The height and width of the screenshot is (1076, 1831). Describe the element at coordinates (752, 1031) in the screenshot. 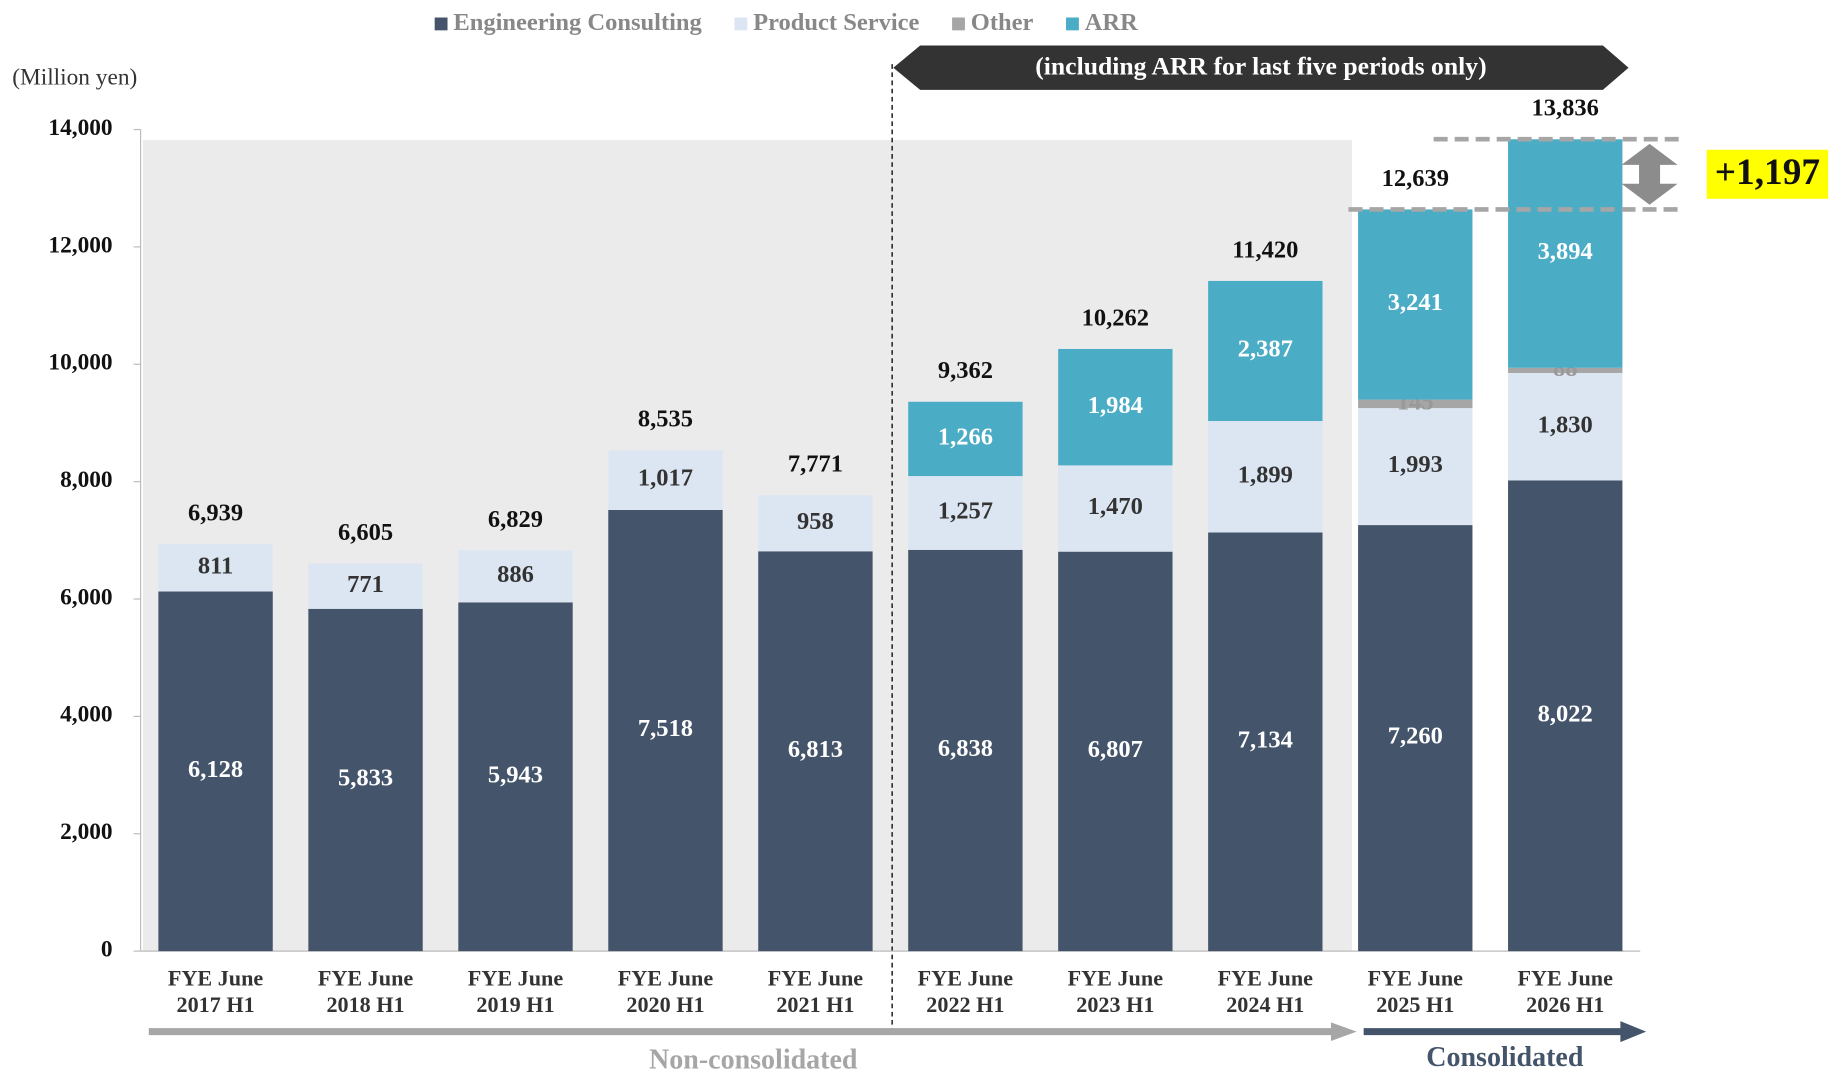

I see `non-consolidated-arrow` at that location.